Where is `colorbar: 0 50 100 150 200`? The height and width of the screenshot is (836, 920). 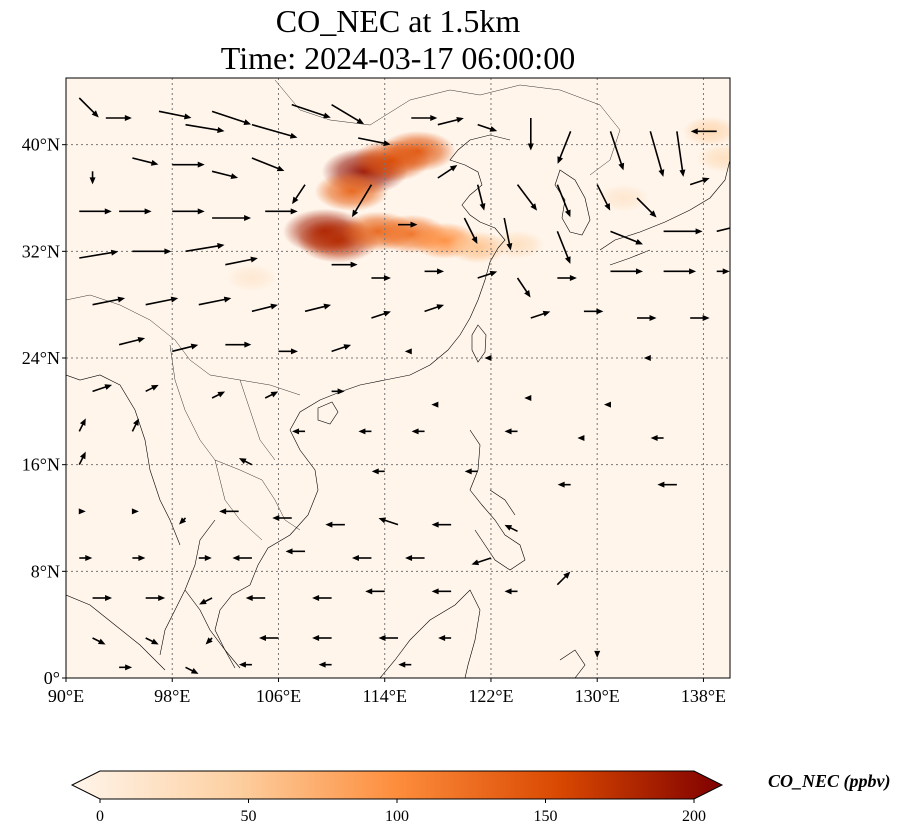
colorbar: 0 50 100 150 200 is located at coordinates (397, 797).